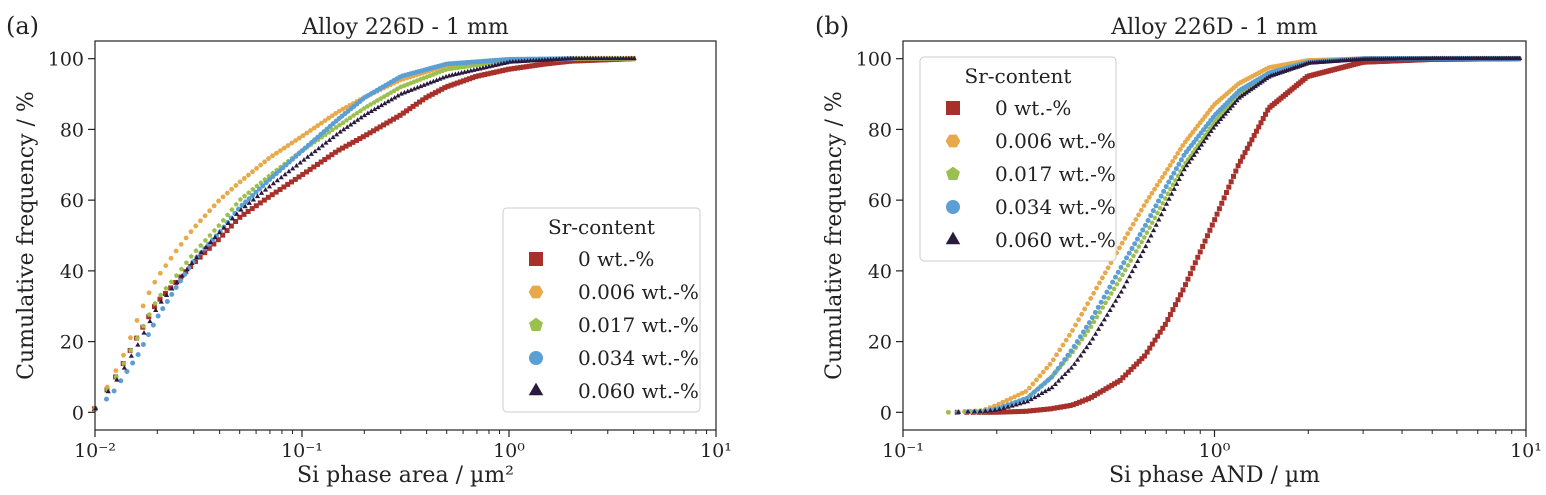  Describe the element at coordinates (72, 272) in the screenshot. I see `y-tick-label: 40` at that location.